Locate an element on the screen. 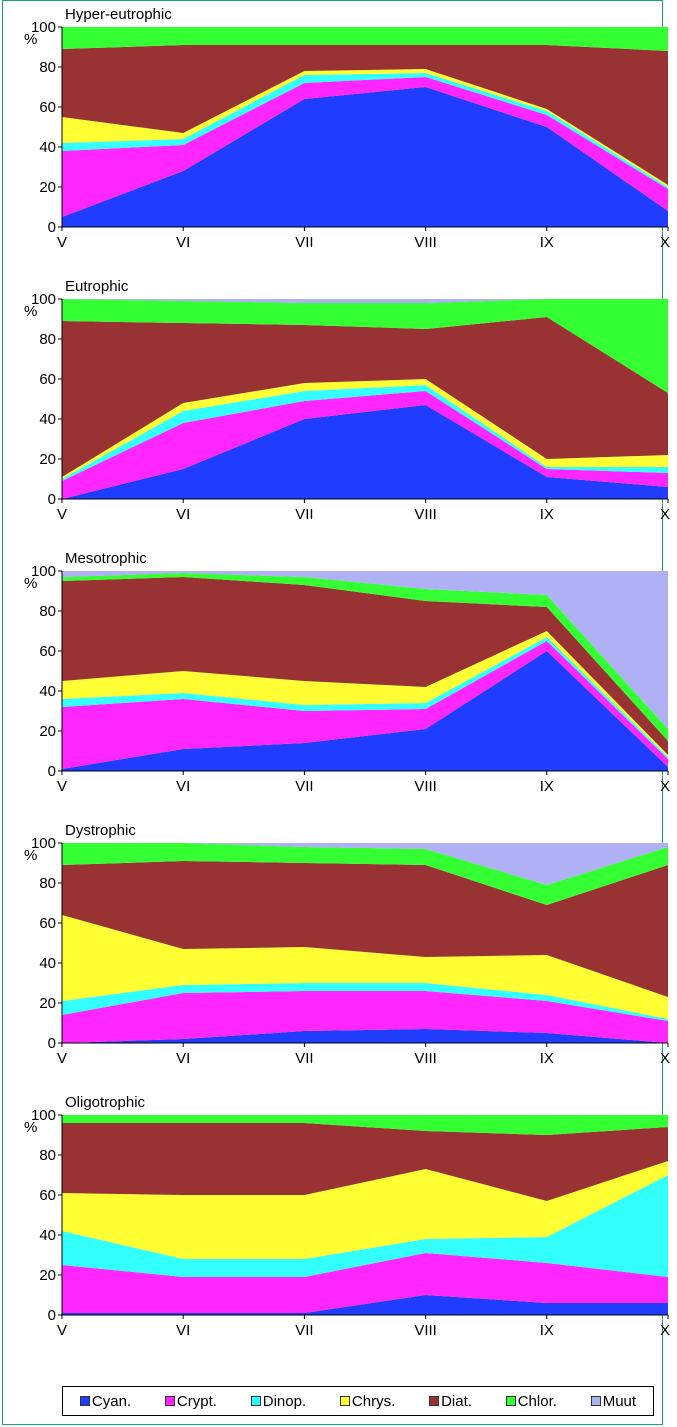 The image size is (677, 1427). legend-swatch-diat is located at coordinates (434, 1401).